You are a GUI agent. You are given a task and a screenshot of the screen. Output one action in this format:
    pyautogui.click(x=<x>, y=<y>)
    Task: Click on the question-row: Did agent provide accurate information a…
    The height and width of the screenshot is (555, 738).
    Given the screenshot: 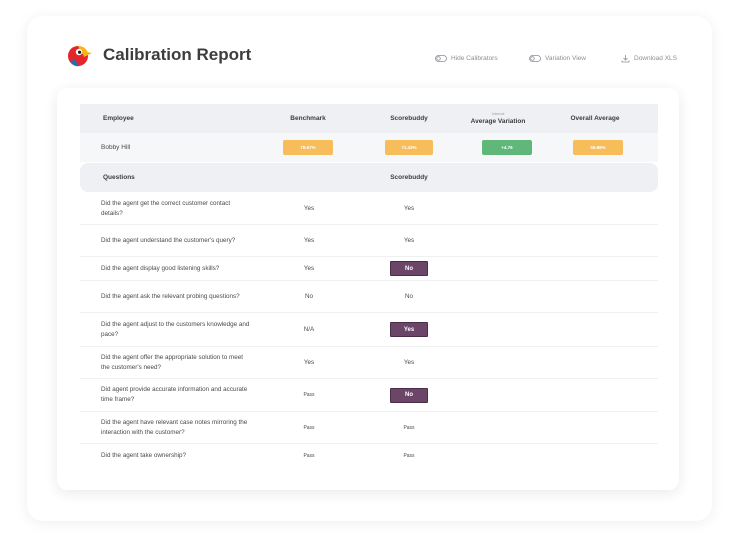 What is the action you would take?
    pyautogui.click(x=369, y=395)
    